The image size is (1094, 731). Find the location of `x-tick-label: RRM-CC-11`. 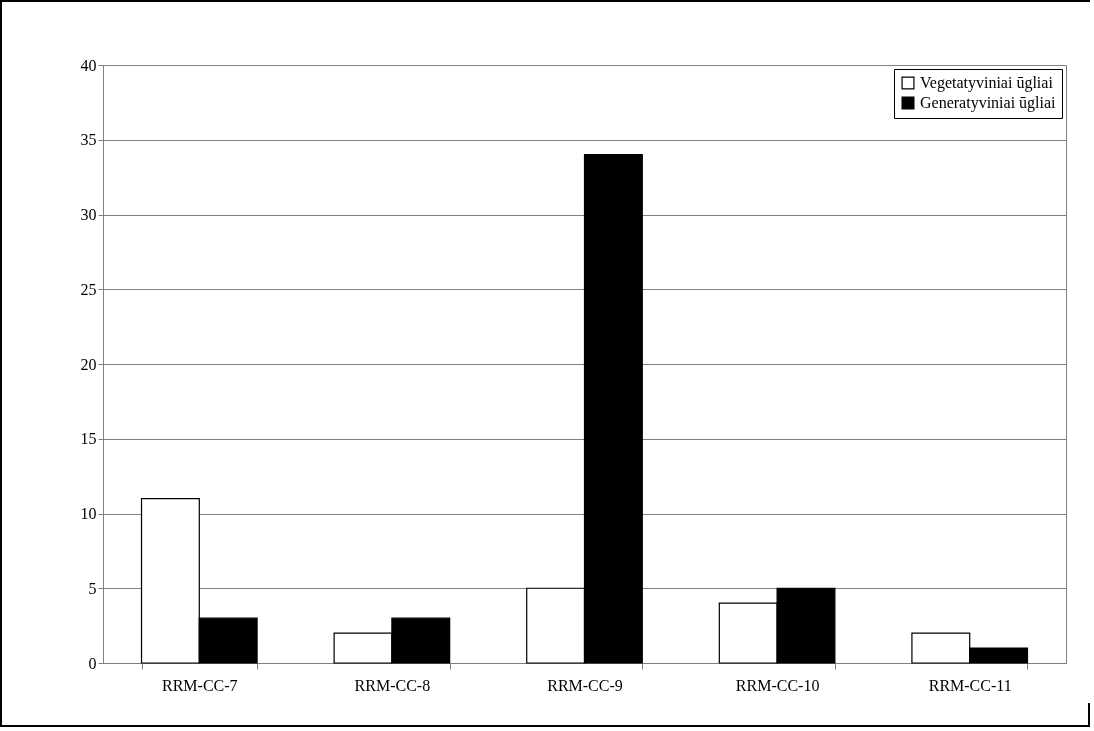

x-tick-label: RRM-CC-11 is located at coordinates (970, 685).